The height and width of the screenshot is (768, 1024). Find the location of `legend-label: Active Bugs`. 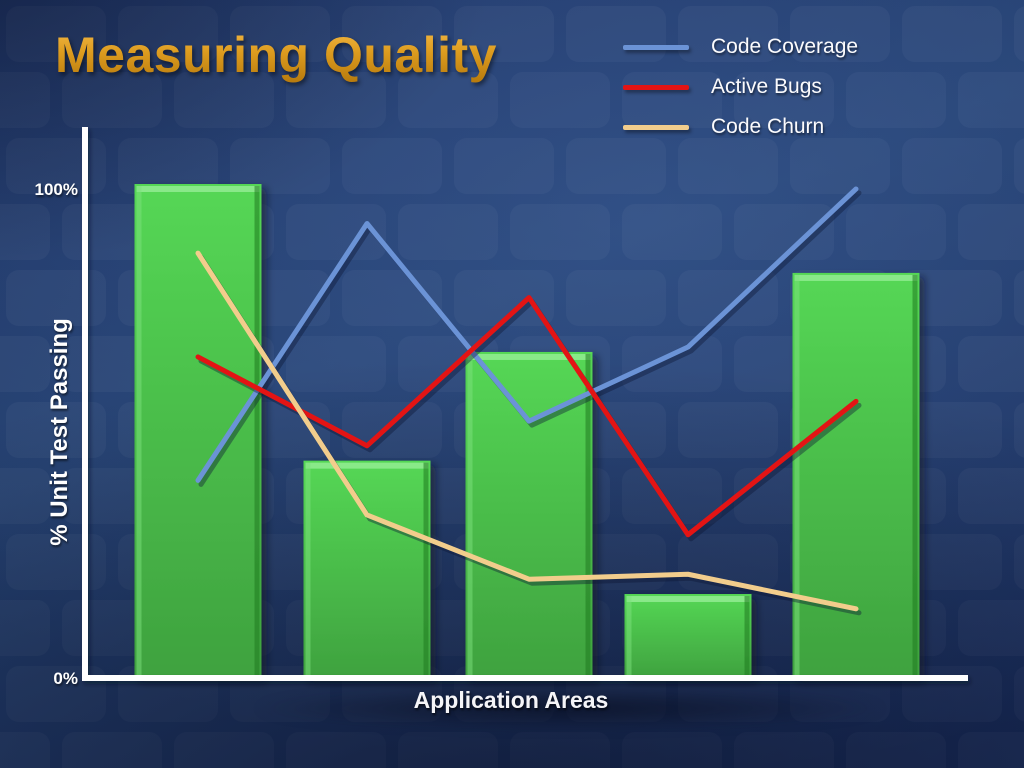

legend-label: Active Bugs is located at coordinates (766, 86).